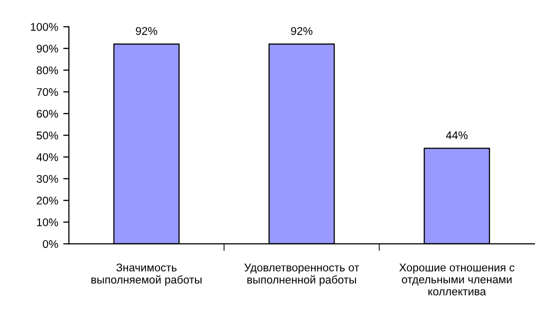 This screenshot has height=334, width=551. Describe the element at coordinates (147, 275) in the screenshot. I see `x-tick-label: Значимость выполняемой работы` at that location.